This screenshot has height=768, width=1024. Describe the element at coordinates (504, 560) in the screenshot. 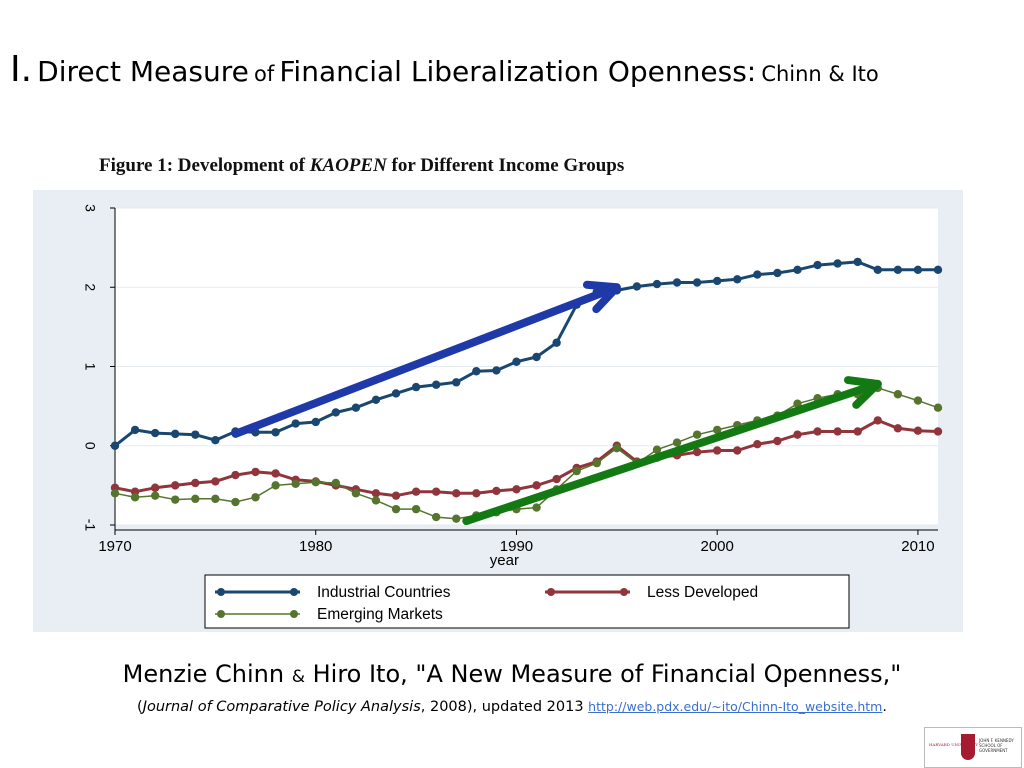

I see `x-axis-label: year` at that location.